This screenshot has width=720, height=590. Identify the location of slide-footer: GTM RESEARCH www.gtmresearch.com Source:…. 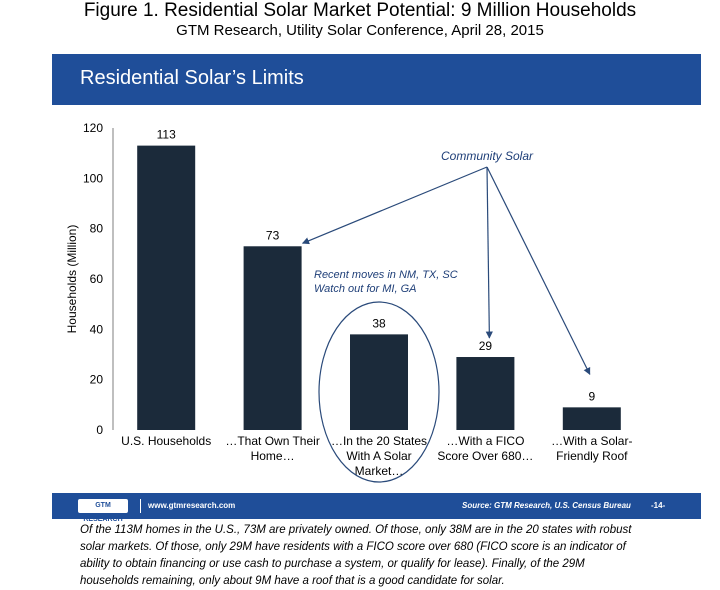
(376, 508).